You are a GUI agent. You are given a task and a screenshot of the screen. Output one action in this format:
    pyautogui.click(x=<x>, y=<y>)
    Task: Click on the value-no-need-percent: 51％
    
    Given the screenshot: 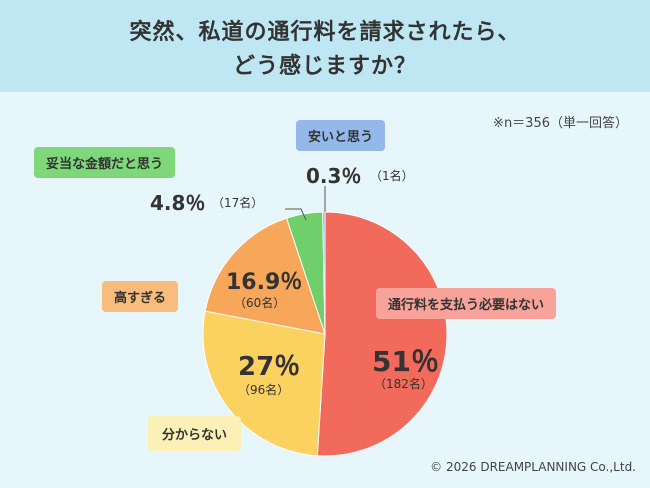 What is the action you would take?
    pyautogui.click(x=405, y=361)
    